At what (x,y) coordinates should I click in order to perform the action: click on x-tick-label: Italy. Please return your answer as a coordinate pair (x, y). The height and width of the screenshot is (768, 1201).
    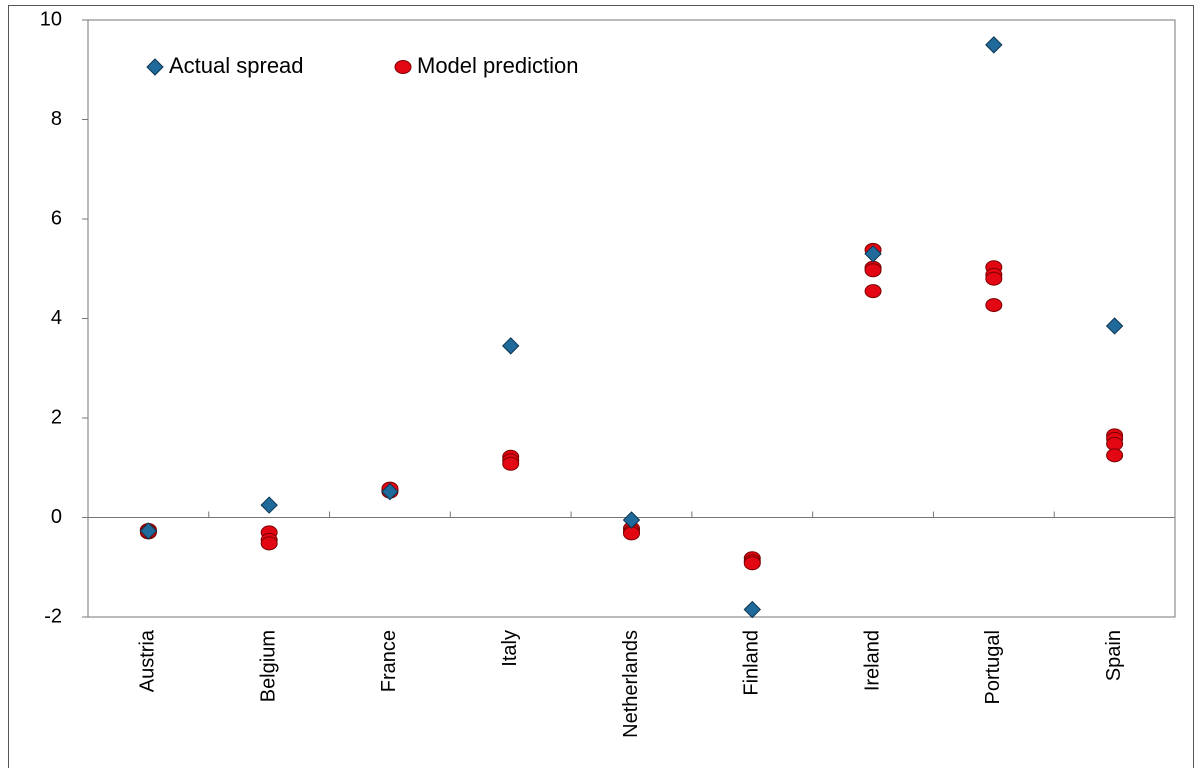
    Looking at the image, I should click on (510, 648).